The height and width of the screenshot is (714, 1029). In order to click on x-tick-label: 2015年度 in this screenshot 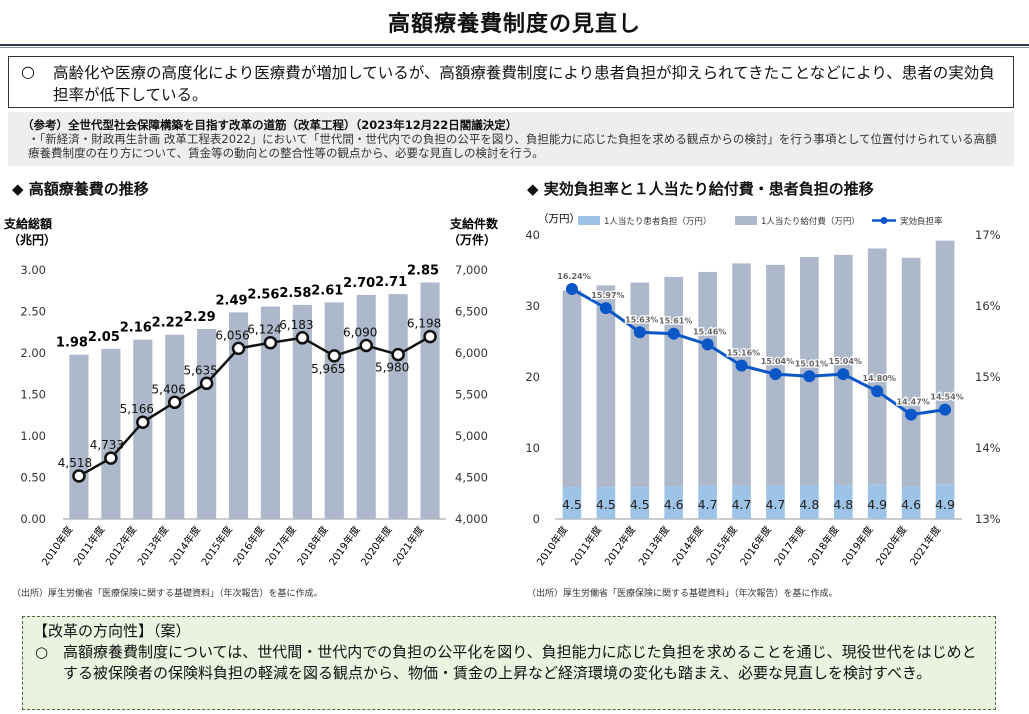, I will do `click(216, 545)`.